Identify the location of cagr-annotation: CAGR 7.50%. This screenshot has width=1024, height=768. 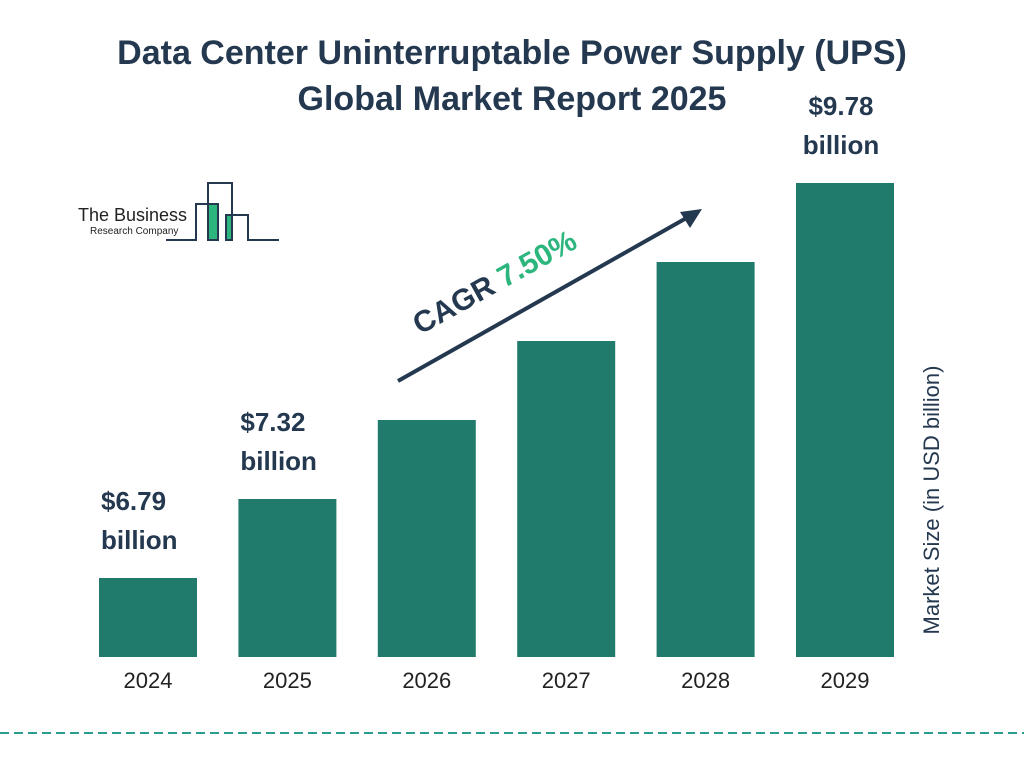
(494, 282).